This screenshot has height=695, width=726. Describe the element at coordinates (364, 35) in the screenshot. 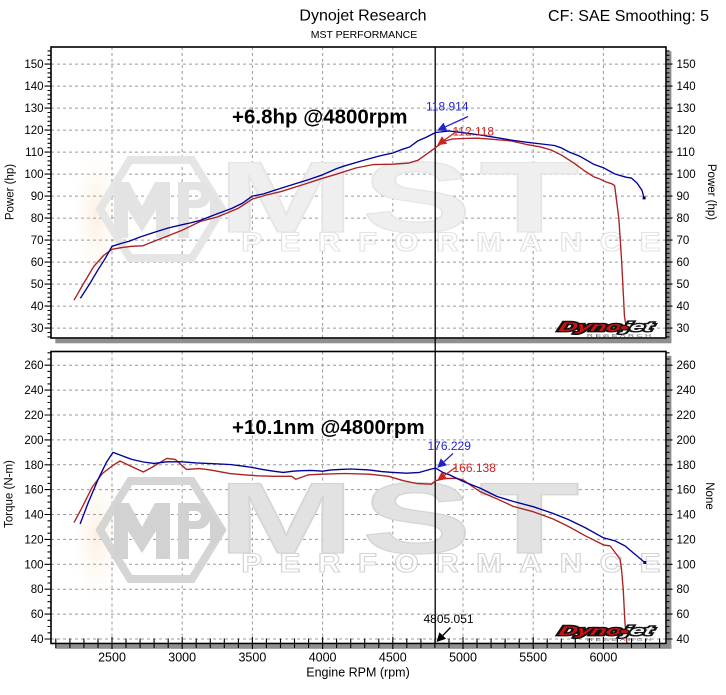

I see `svg-text: MST PERFORMANCE` at that location.